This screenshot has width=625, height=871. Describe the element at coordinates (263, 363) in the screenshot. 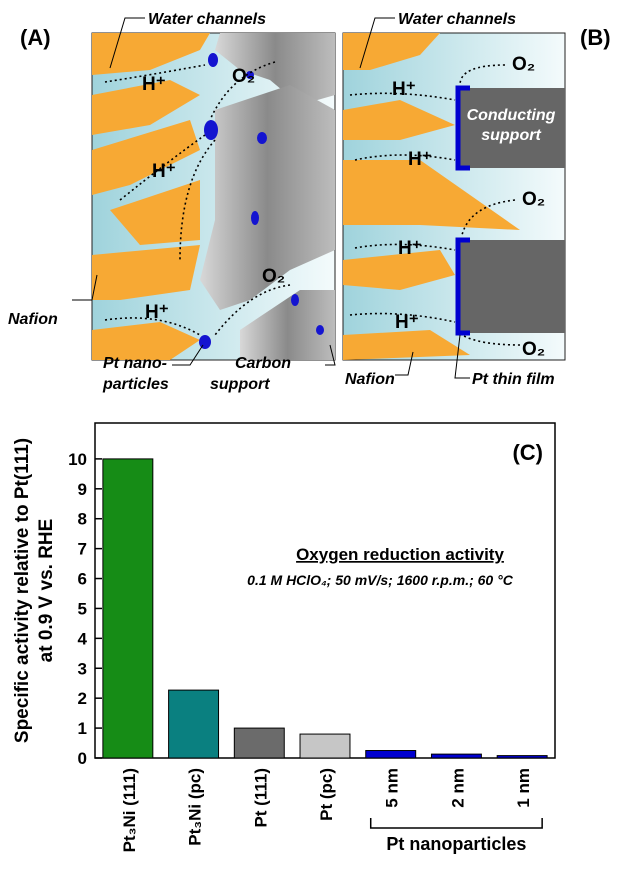

I see `label: Carbon` at that location.